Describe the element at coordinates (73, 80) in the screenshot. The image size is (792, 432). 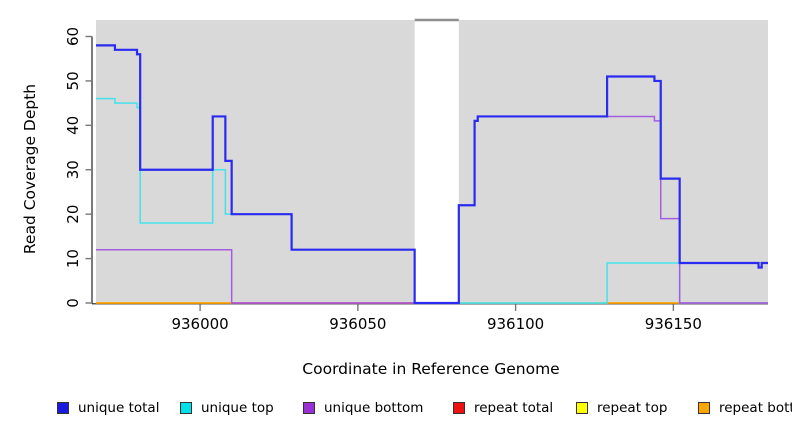
I see `y-tick-label: 50` at that location.